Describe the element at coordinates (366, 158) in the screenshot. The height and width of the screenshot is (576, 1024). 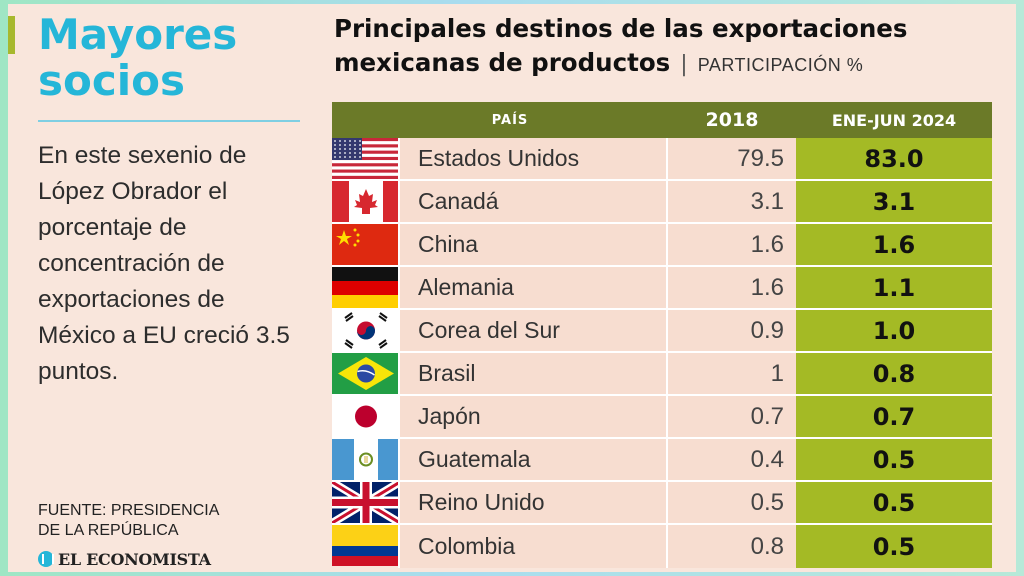
I see `us-flag-icon` at that location.